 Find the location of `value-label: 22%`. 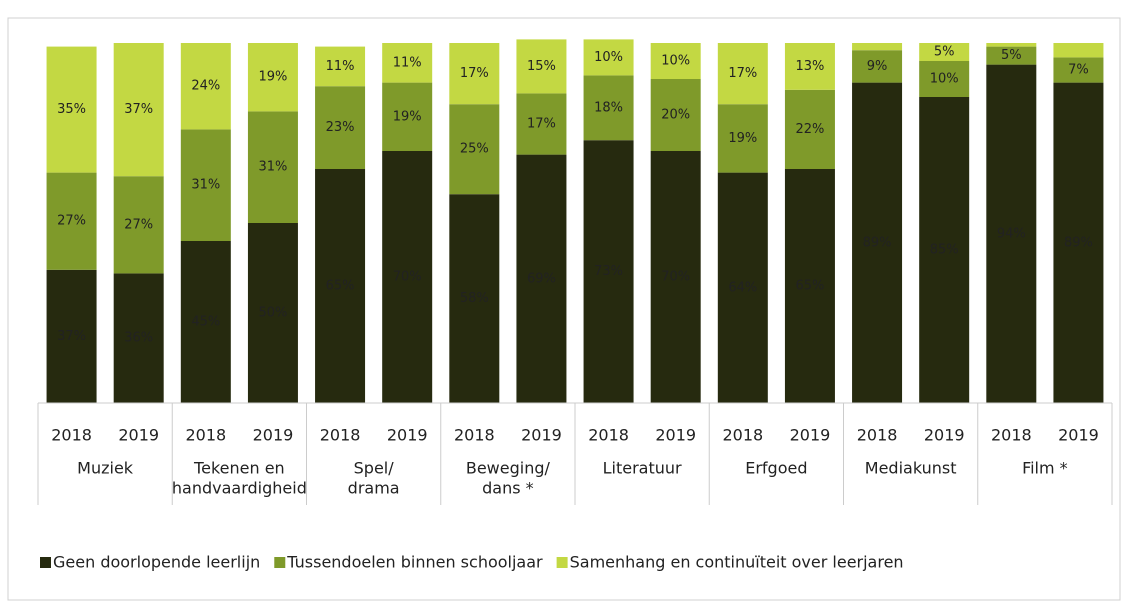

value-label: 22% is located at coordinates (809, 129).